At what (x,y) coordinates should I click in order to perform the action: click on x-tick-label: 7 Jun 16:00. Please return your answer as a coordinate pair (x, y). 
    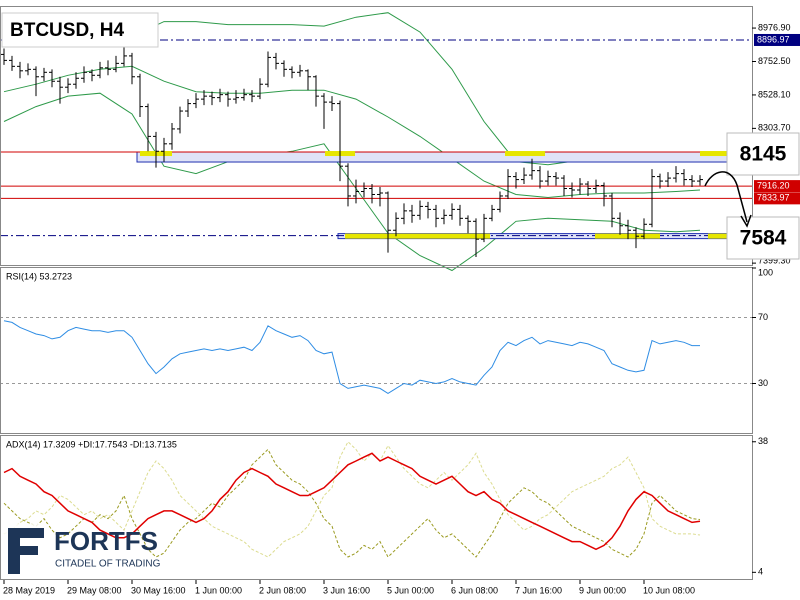
    Looking at the image, I should click on (538, 590).